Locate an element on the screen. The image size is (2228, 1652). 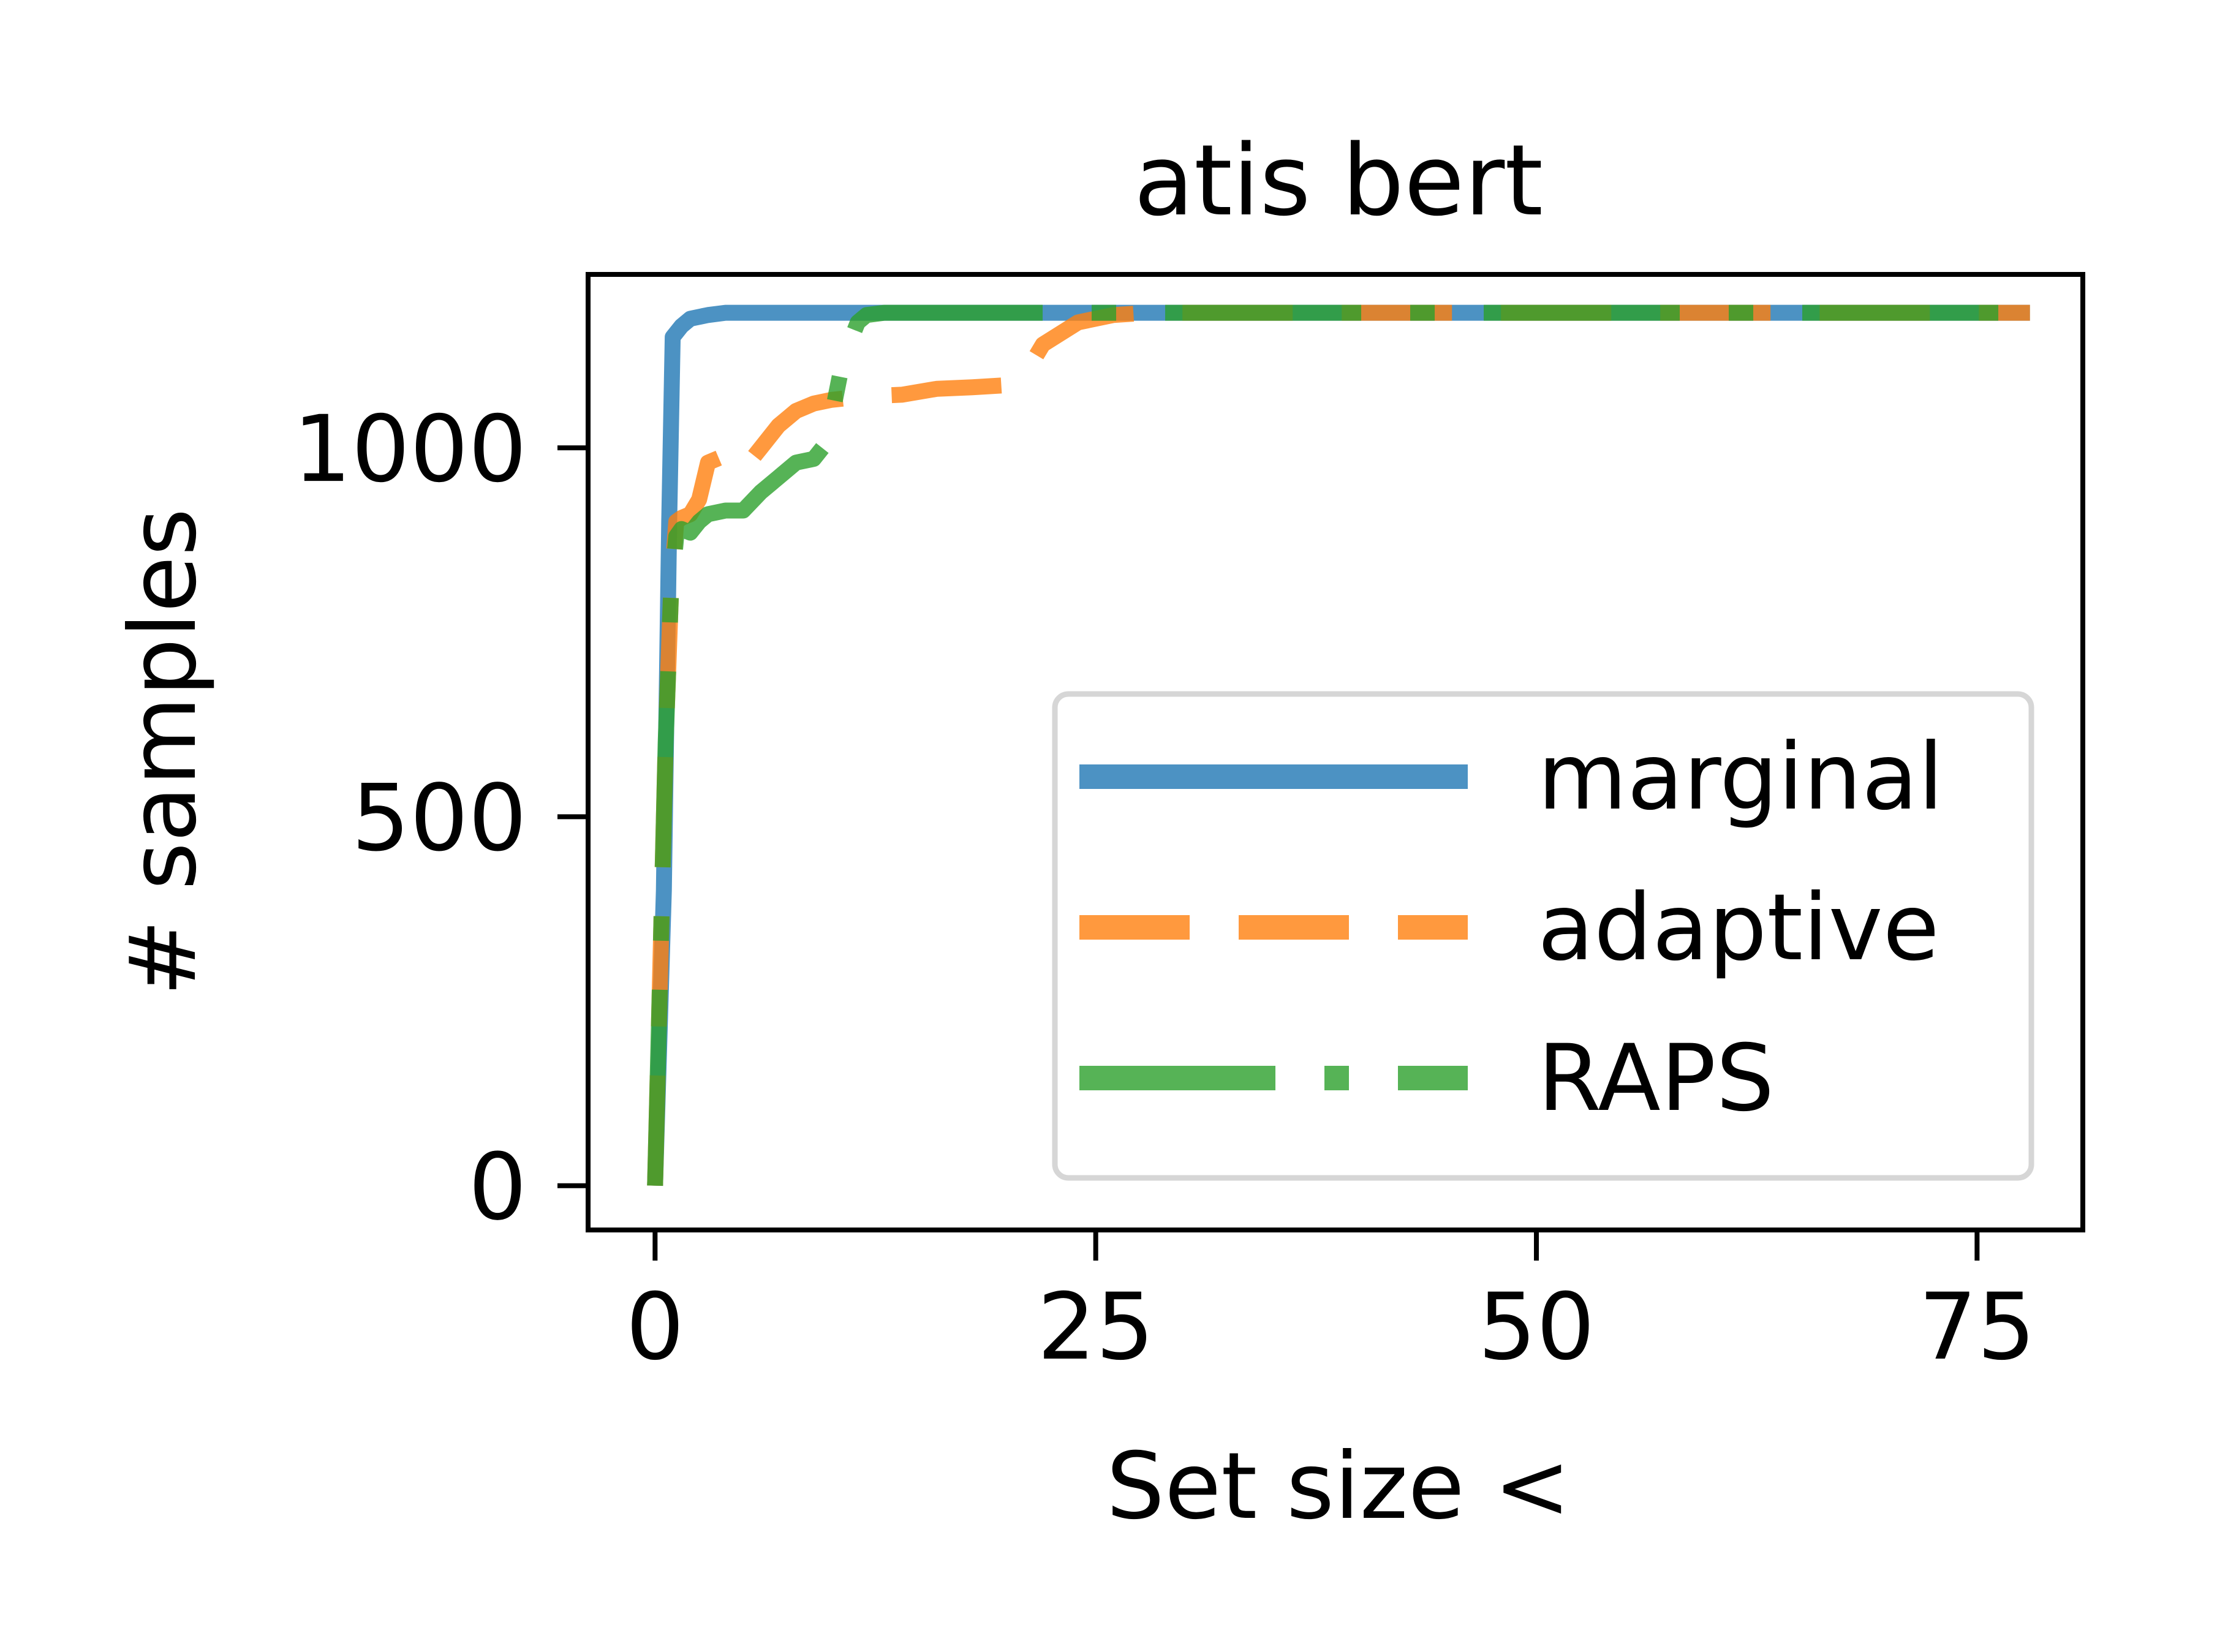
y-axis: 0 500 1000 is located at coordinates (441, 818).